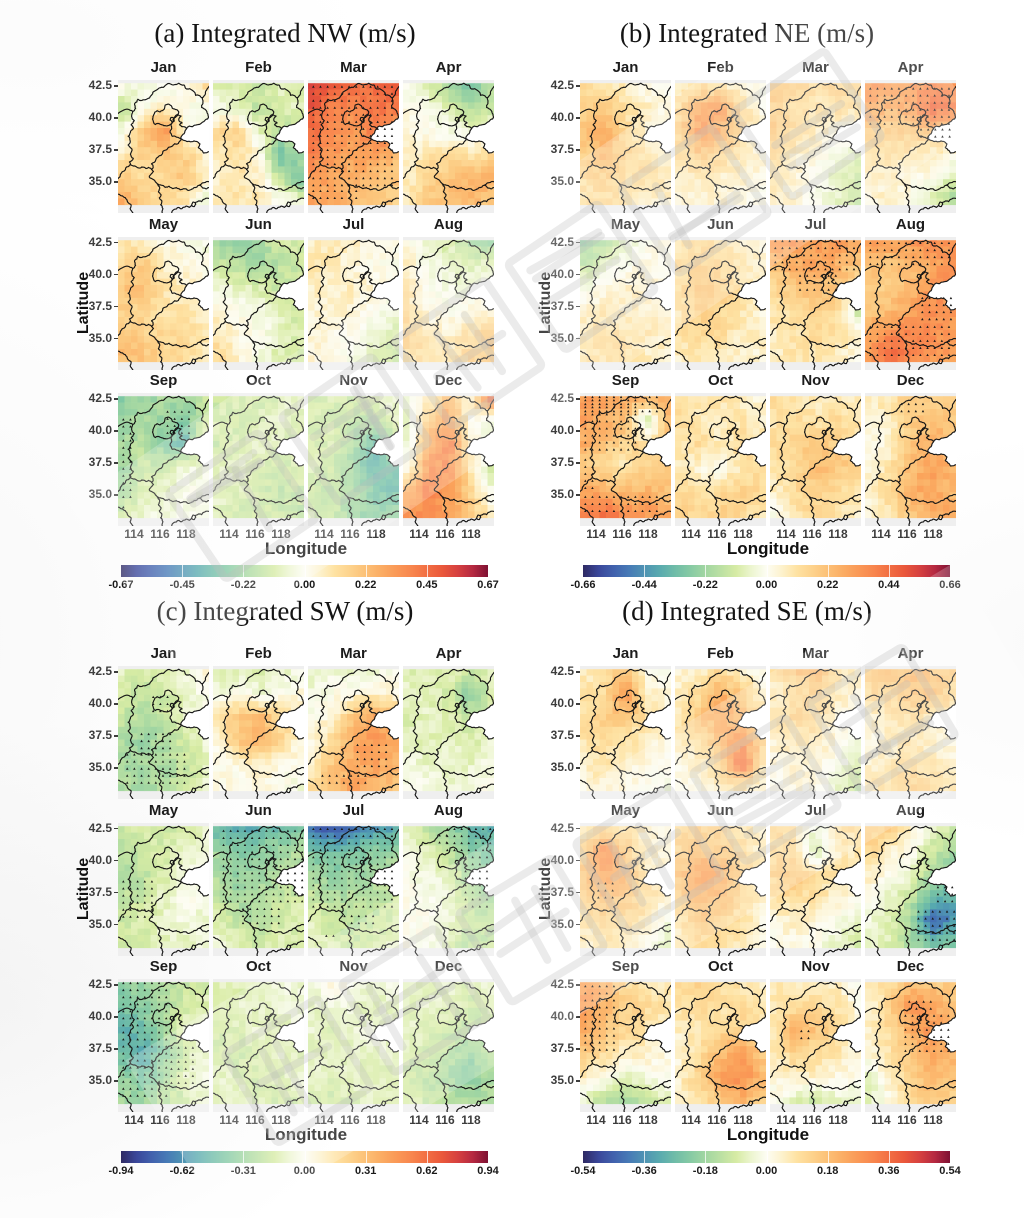 This screenshot has width=1024, height=1218. I want to click on ytick-c-r0-37.5: 37.5, so click(100, 735).